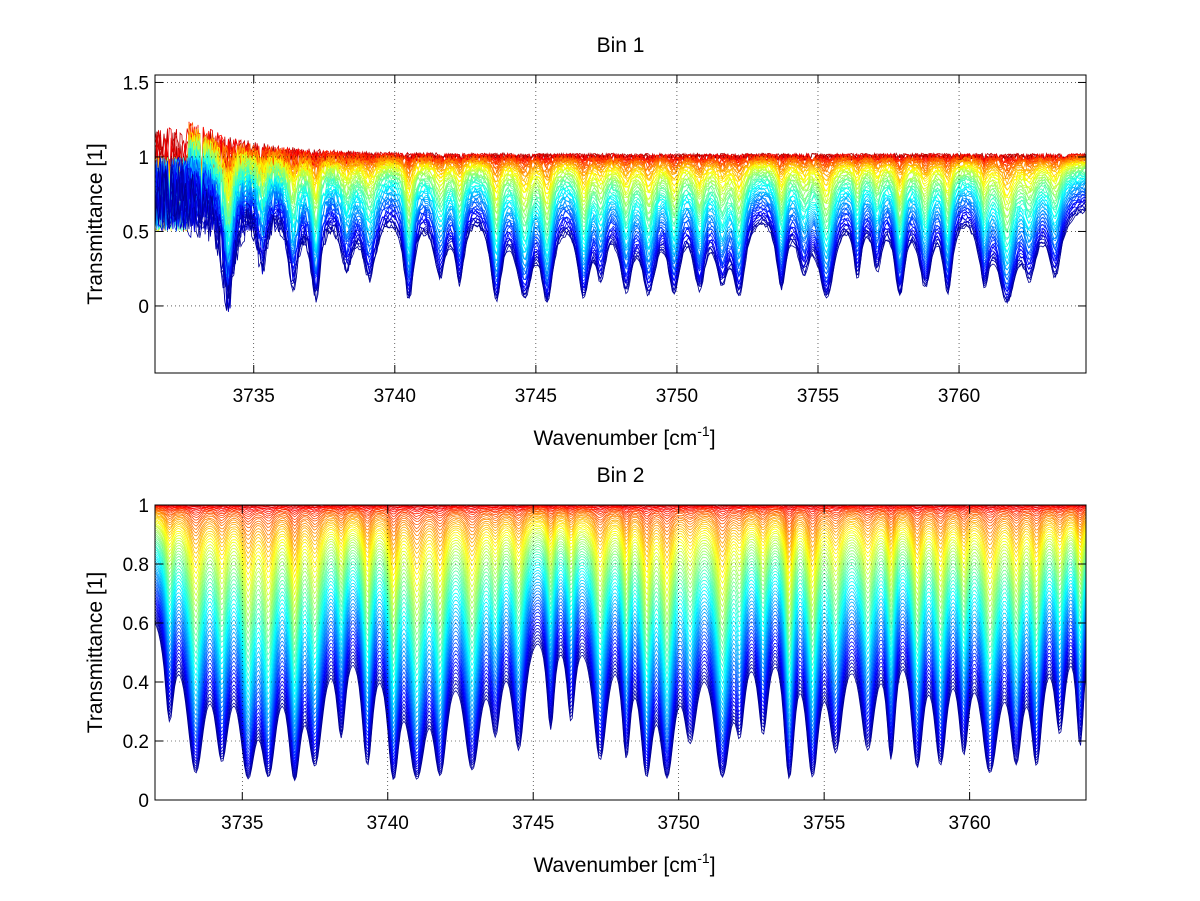  What do you see at coordinates (136, 565) in the screenshot?
I see `y-tick-label: 0.8` at bounding box center [136, 565].